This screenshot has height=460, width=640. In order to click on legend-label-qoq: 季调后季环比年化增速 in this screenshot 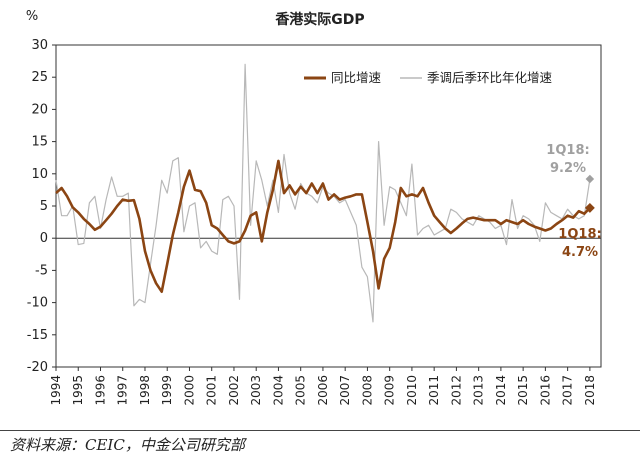, I will do `click(490, 77)`.